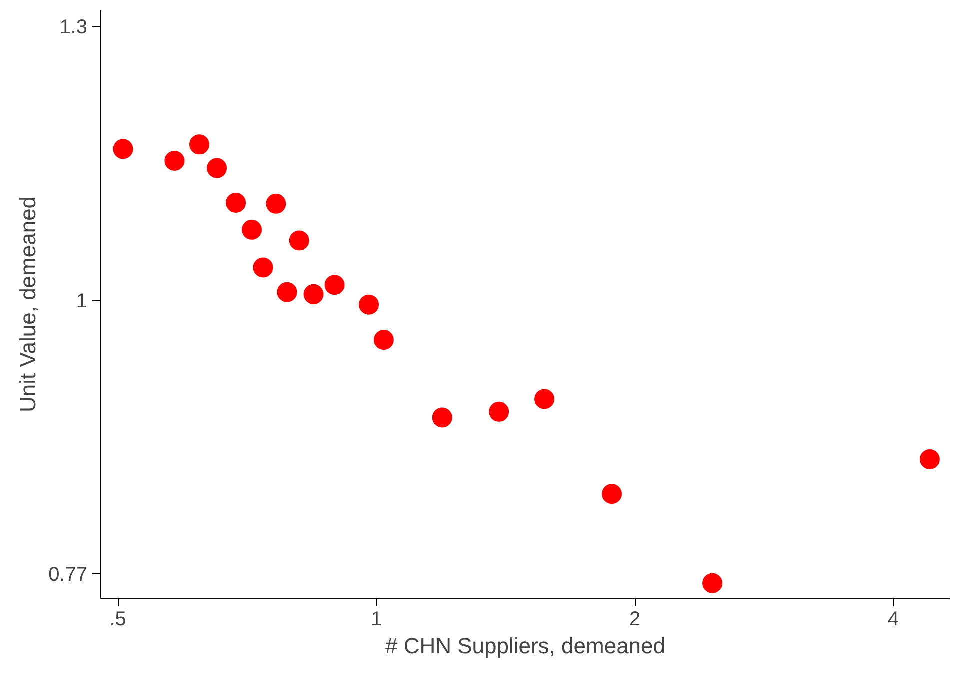 Image resolution: width=966 pixels, height=693 pixels. Describe the element at coordinates (82, 301) in the screenshot. I see `y-tick-label: 1` at that location.